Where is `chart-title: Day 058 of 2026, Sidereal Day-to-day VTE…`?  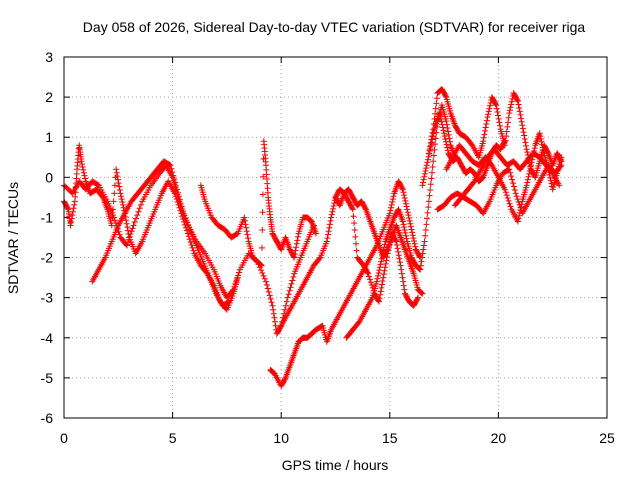
chart-title: Day 058 of 2026, Sidereal Day-to-day VTE… is located at coordinates (334, 27).